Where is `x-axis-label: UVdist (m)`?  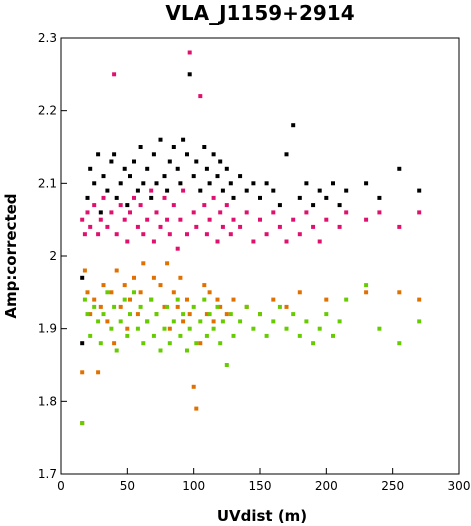
x-axis-label: UVdist (m) is located at coordinates (262, 516).